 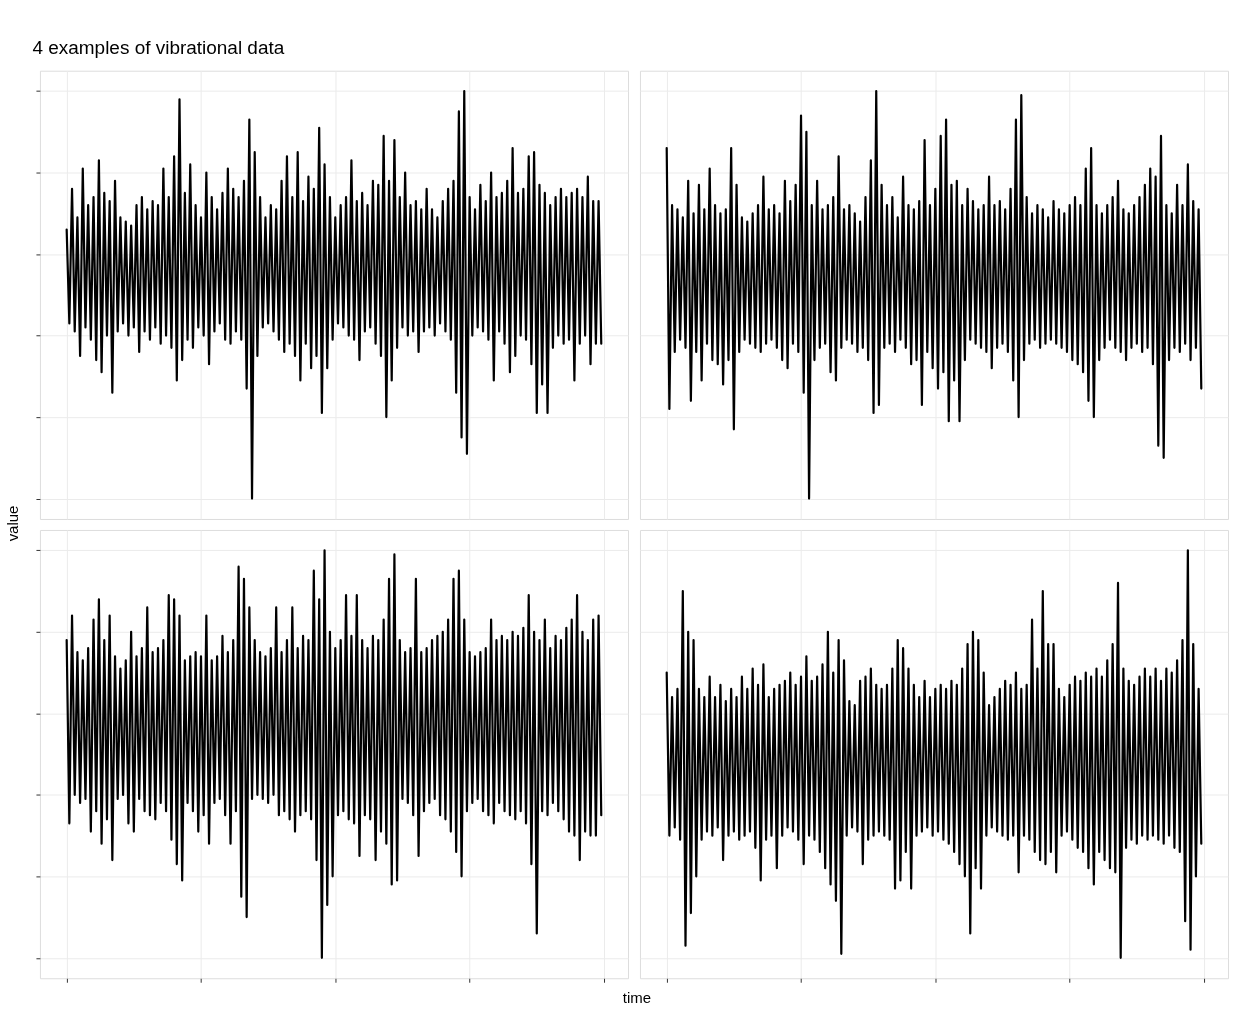 What do you see at coordinates (158, 48) in the screenshot?
I see `chart-title: 4 examples of vibrational data` at bounding box center [158, 48].